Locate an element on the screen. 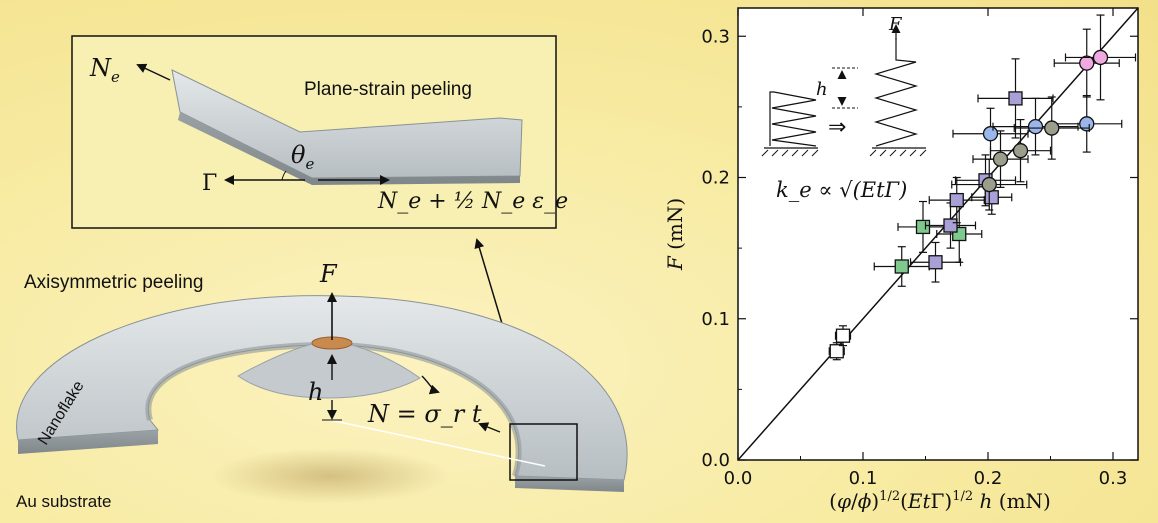  tension-label: N = σ_r t is located at coordinates (424, 414).